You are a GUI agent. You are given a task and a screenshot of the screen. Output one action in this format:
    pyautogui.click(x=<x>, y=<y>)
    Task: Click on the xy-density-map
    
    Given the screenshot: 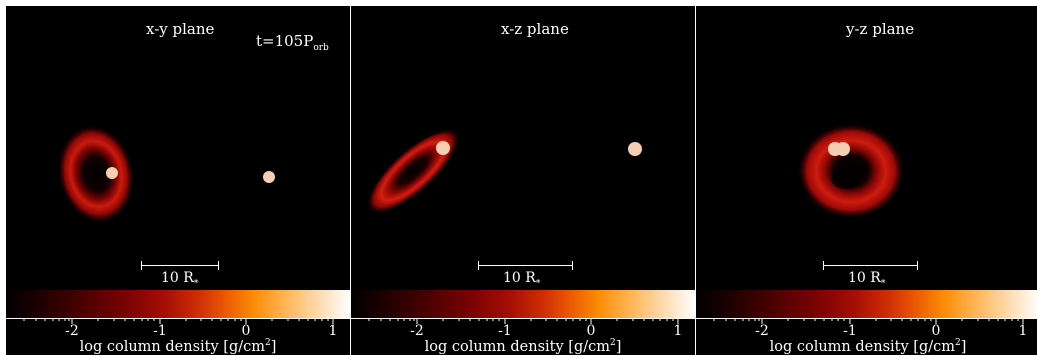 What is the action you would take?
    pyautogui.click(x=166, y=174)
    